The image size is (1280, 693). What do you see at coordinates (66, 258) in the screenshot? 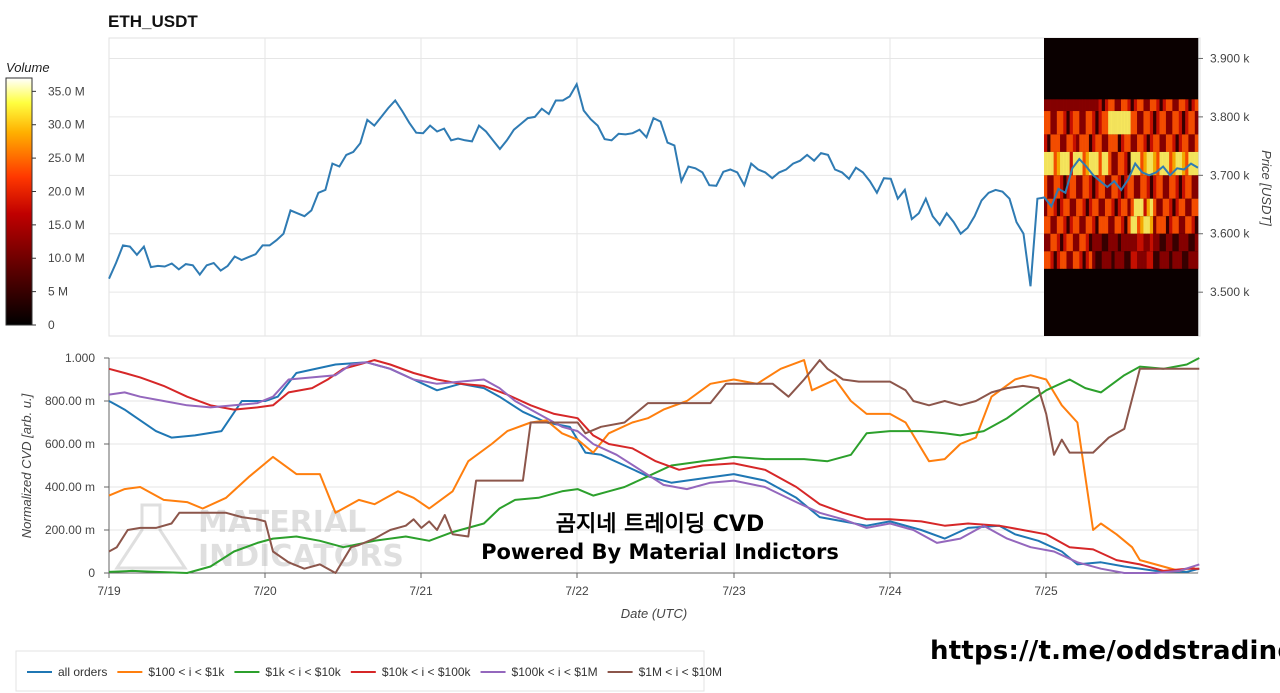
I see `colorbar-tick-label: 10.0 M` at bounding box center [66, 258].